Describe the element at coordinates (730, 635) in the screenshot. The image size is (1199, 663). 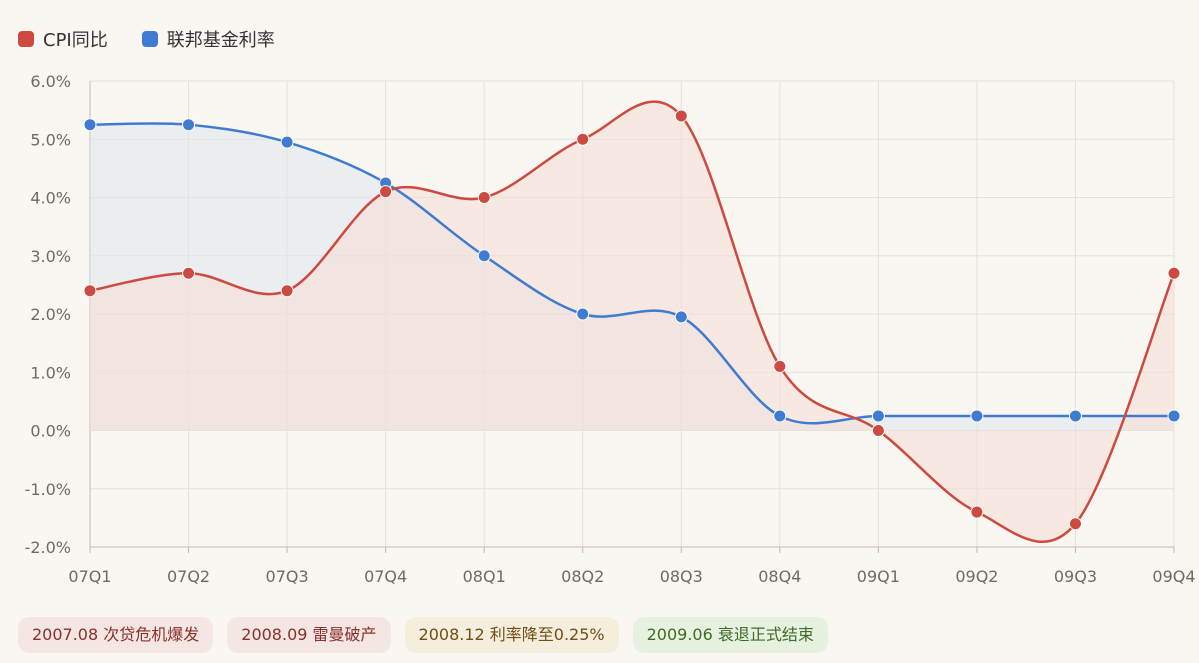
I see `event-tag-recession-end: 2009.06 衰退正式结束` at that location.